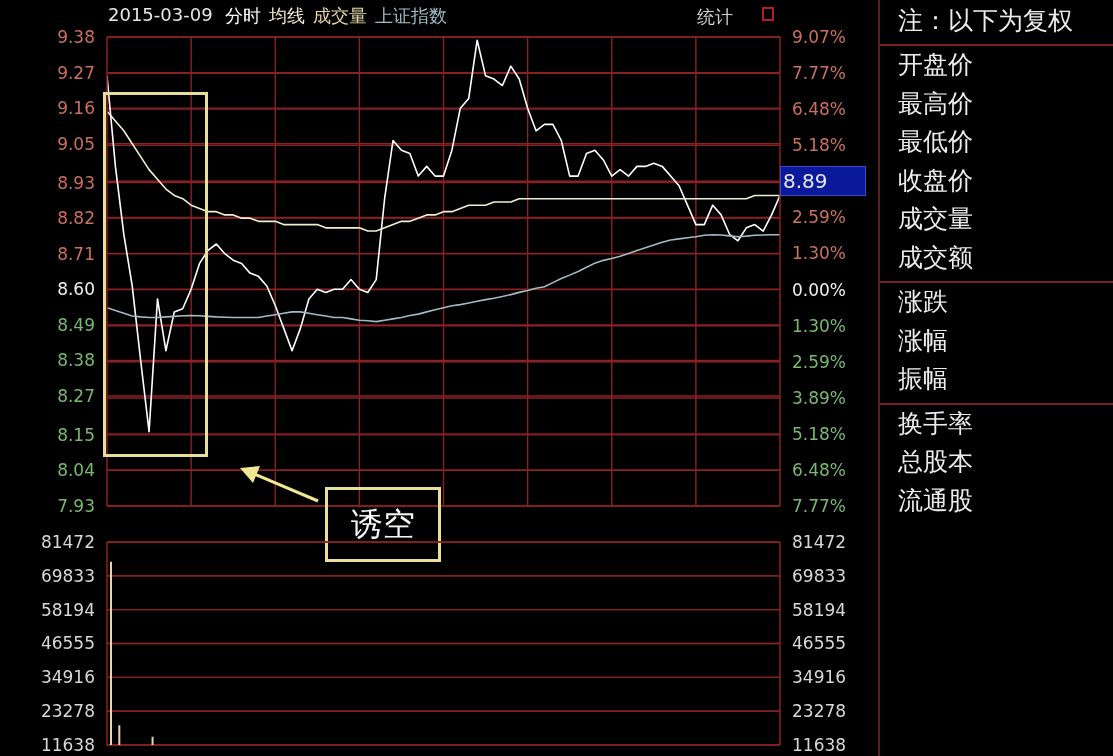  I want to click on text: 振幅, so click(923, 378).